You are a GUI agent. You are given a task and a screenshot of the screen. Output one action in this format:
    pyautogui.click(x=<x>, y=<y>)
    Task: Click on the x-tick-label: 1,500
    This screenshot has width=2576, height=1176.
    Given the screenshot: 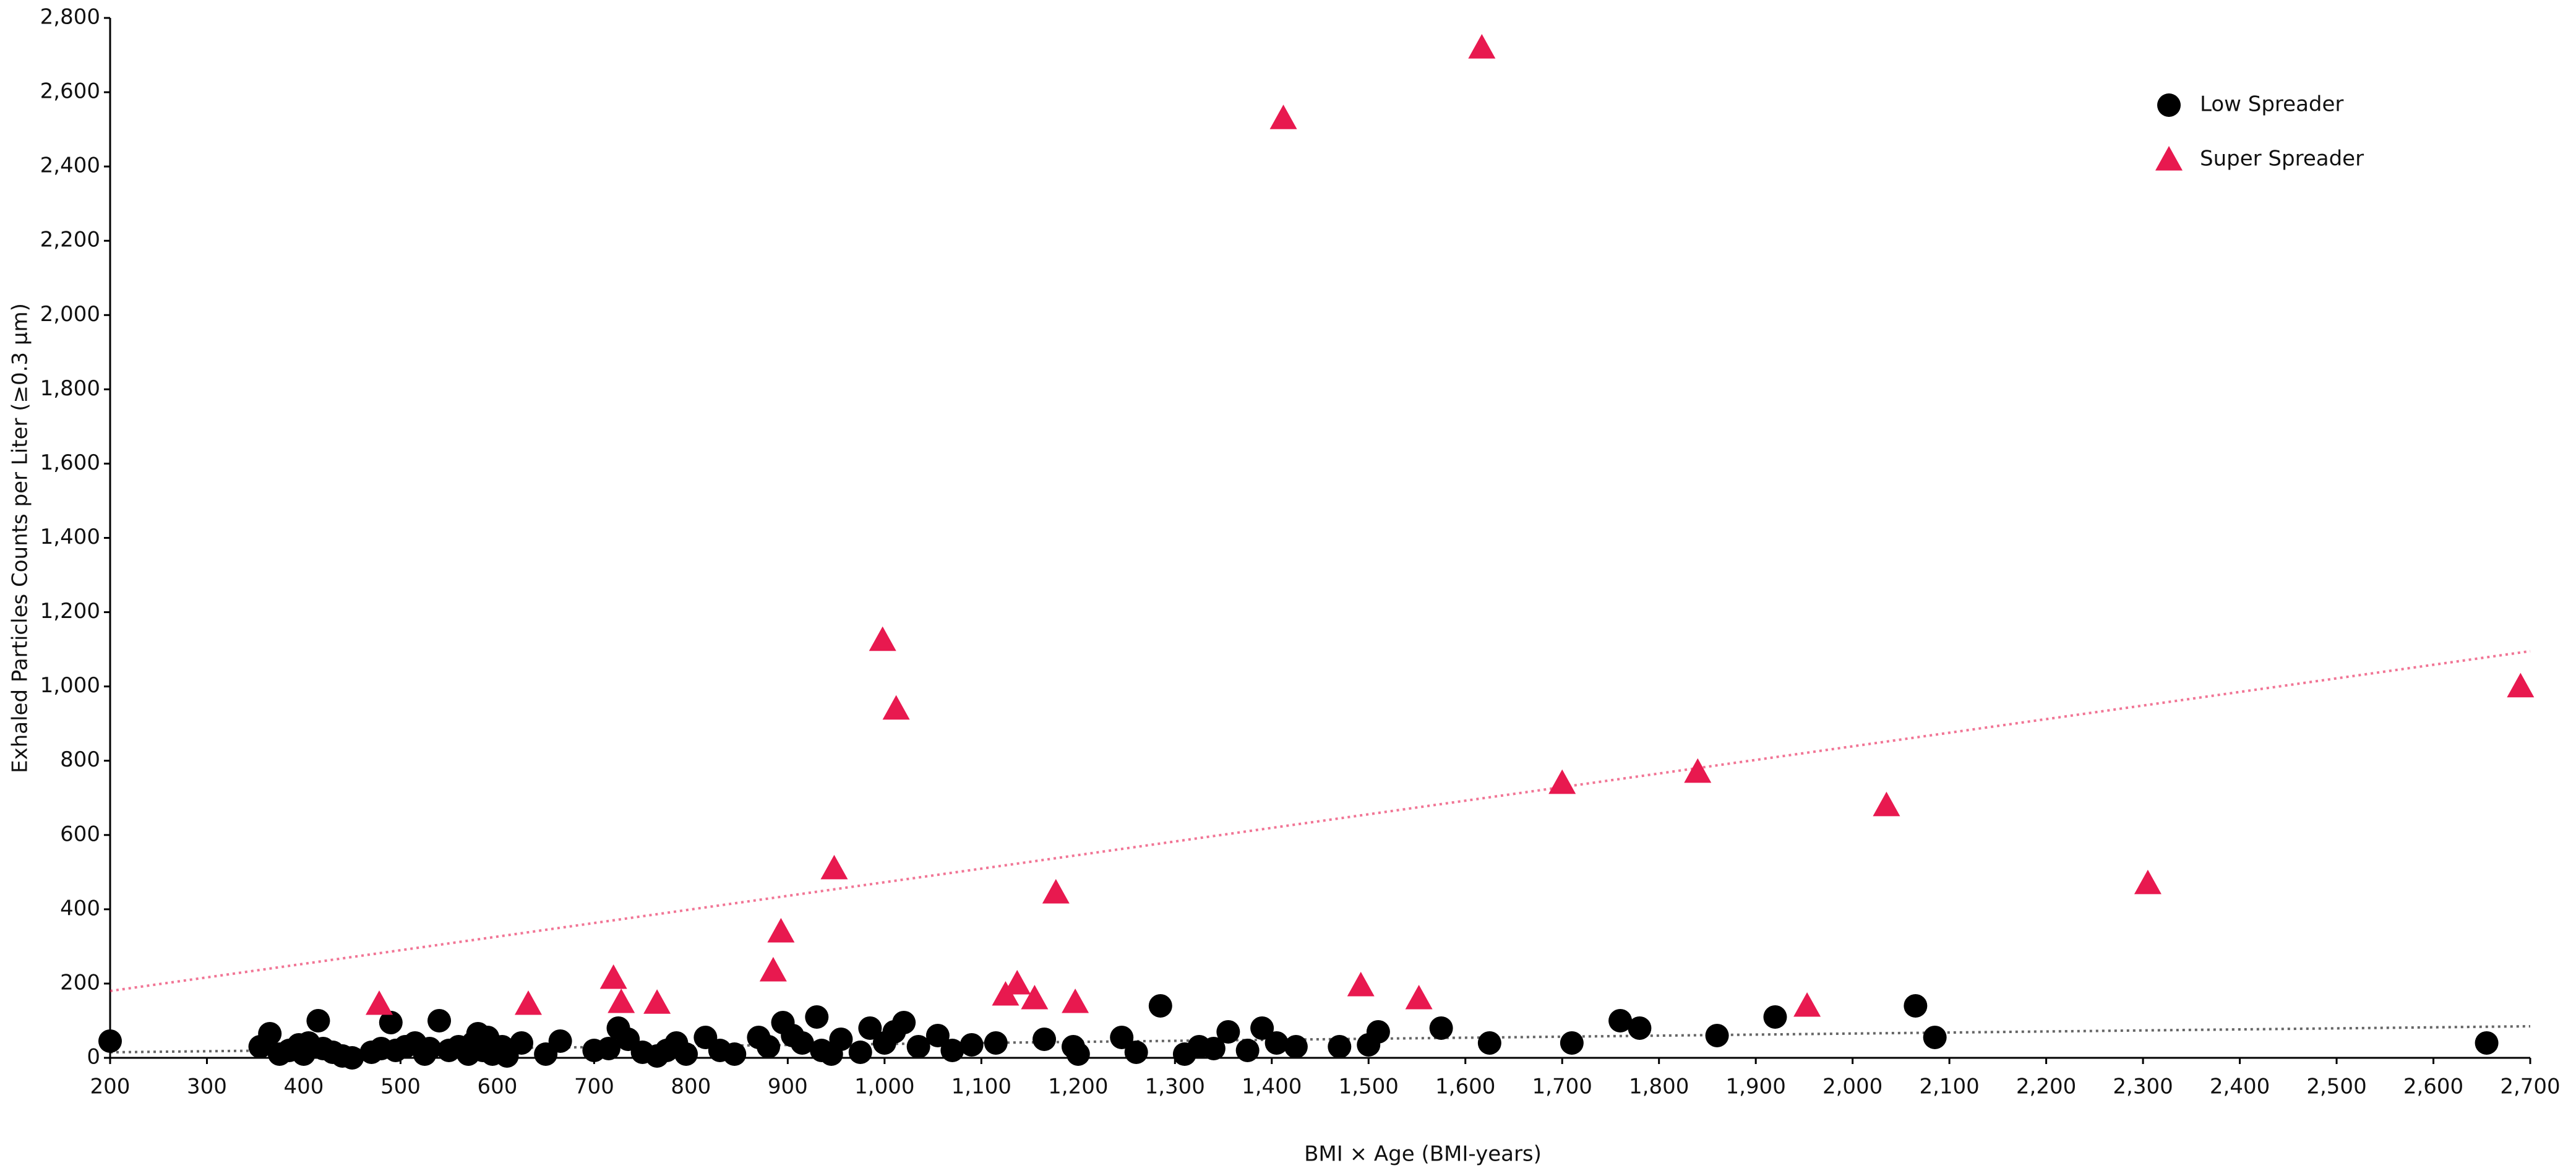 What is the action you would take?
    pyautogui.click(x=1369, y=1087)
    